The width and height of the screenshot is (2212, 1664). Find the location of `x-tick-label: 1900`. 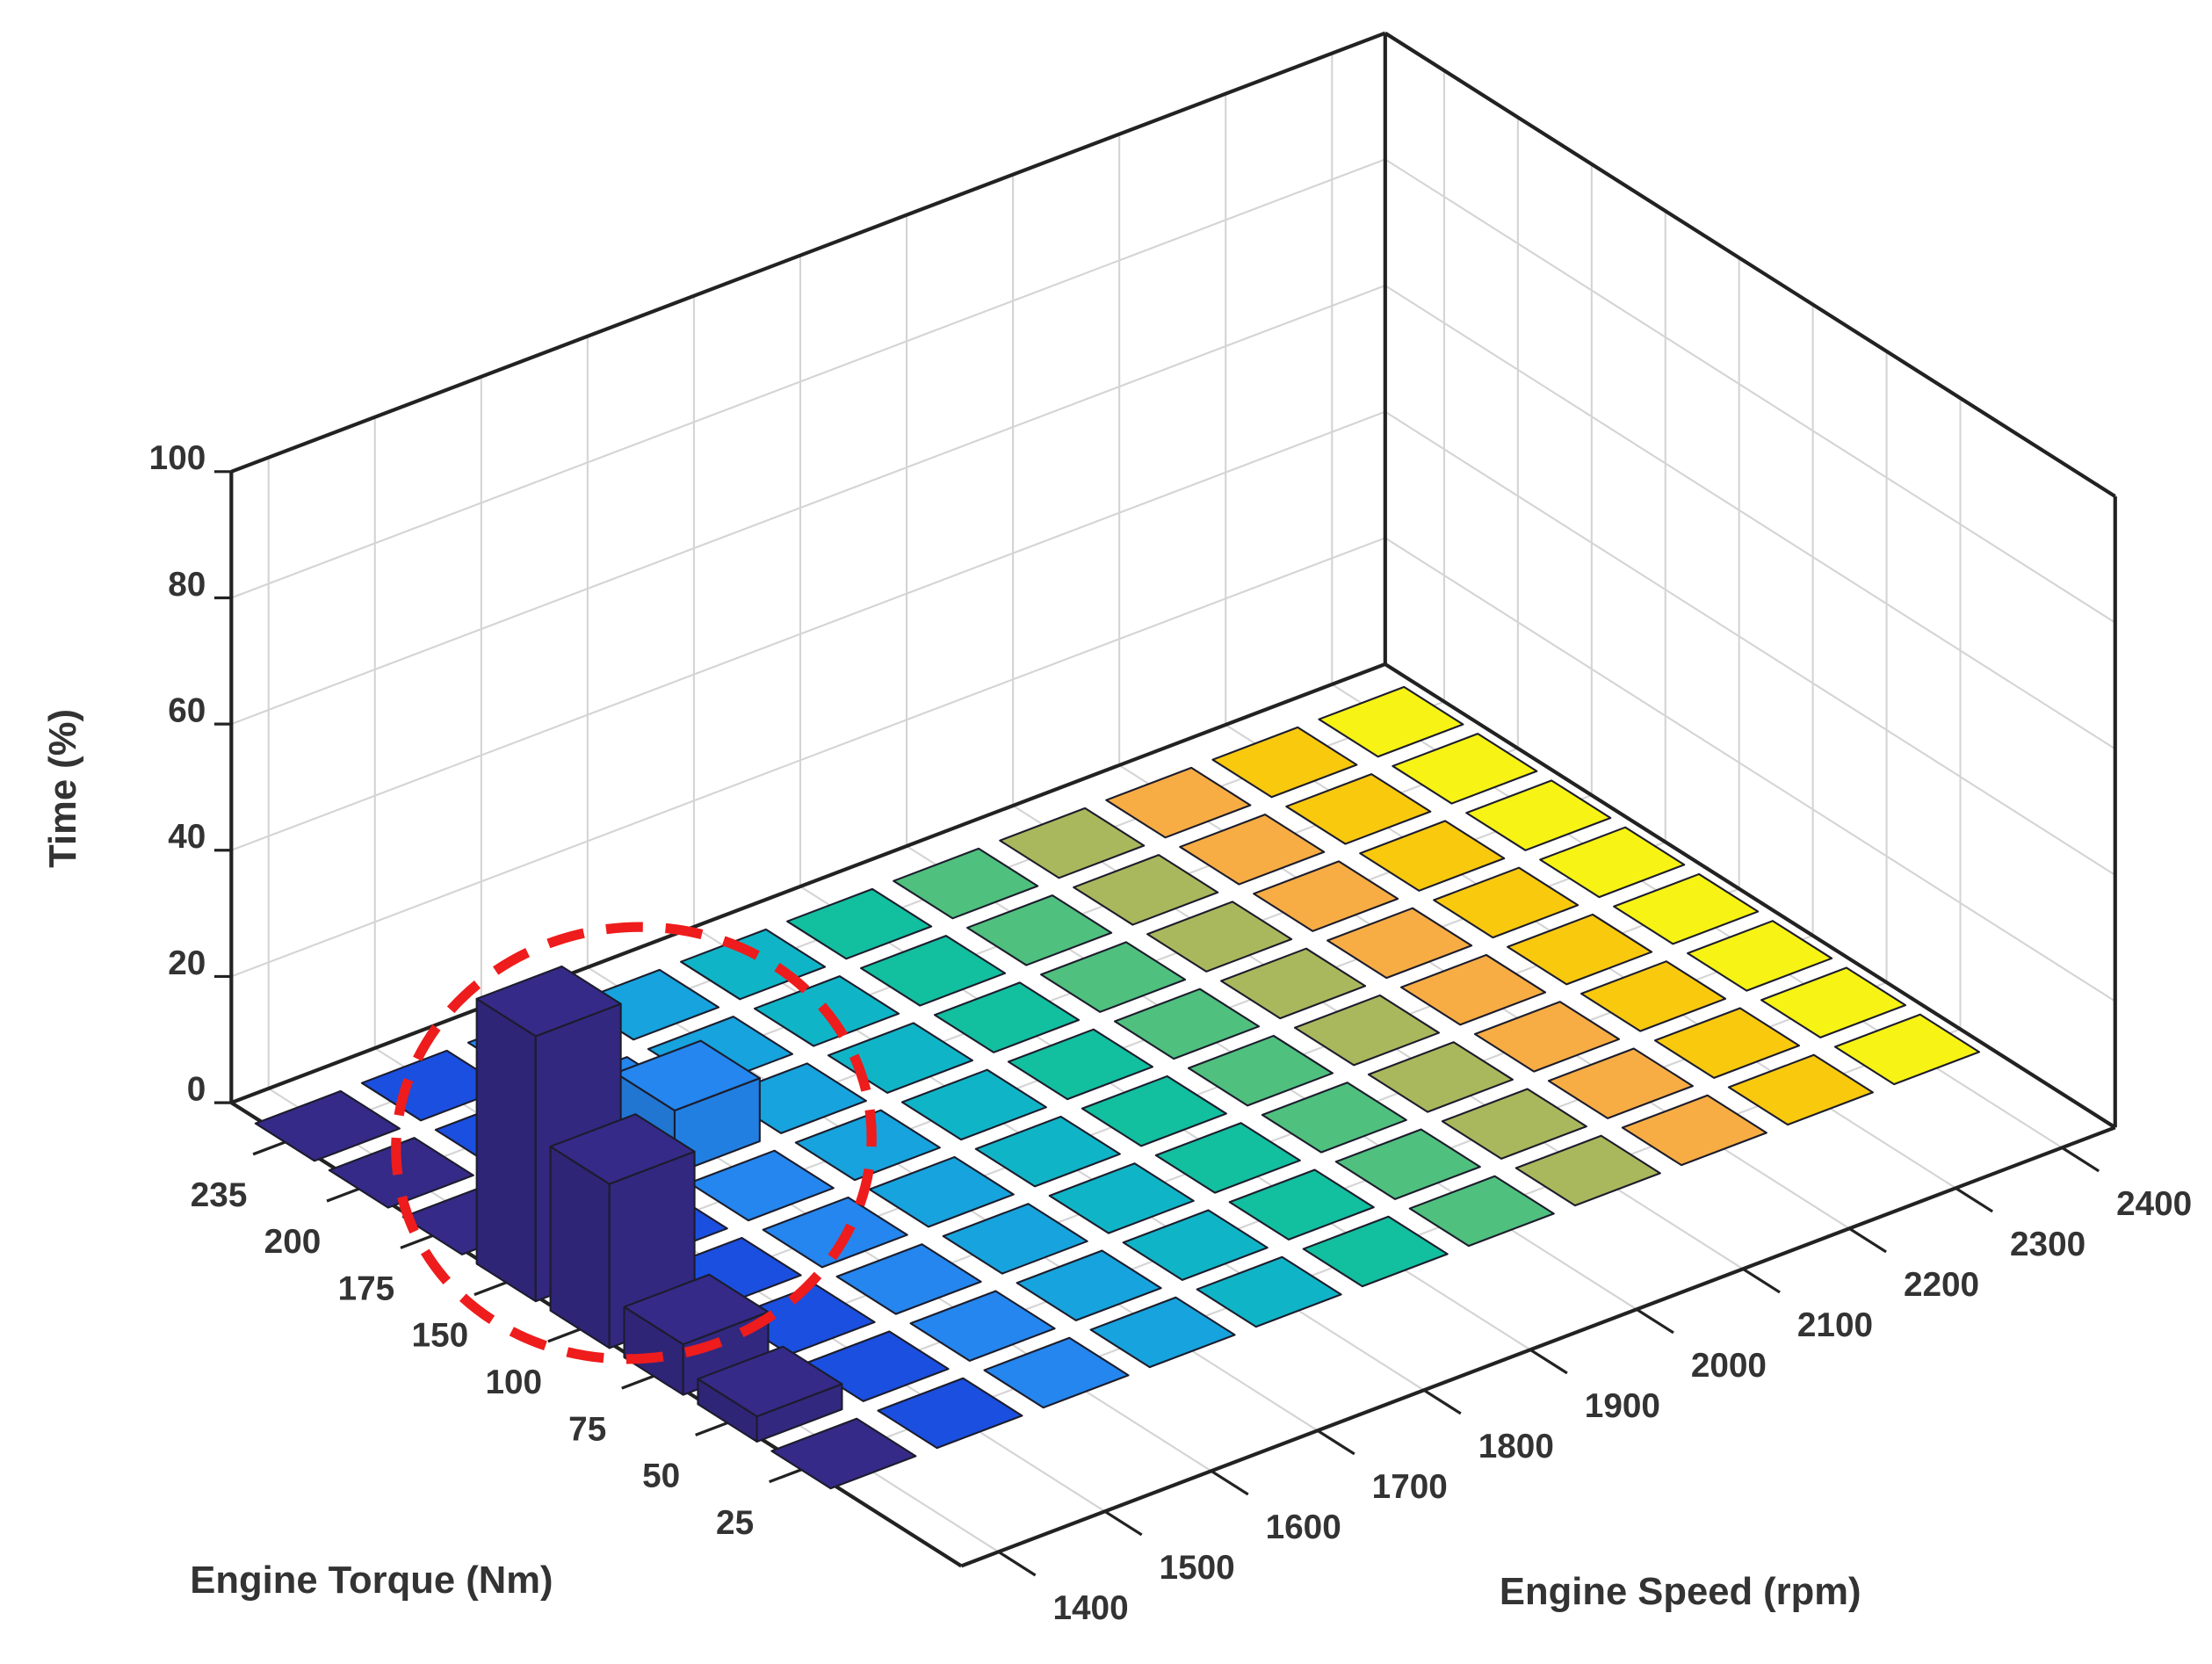

x-tick-label: 1900 is located at coordinates (1622, 1406).